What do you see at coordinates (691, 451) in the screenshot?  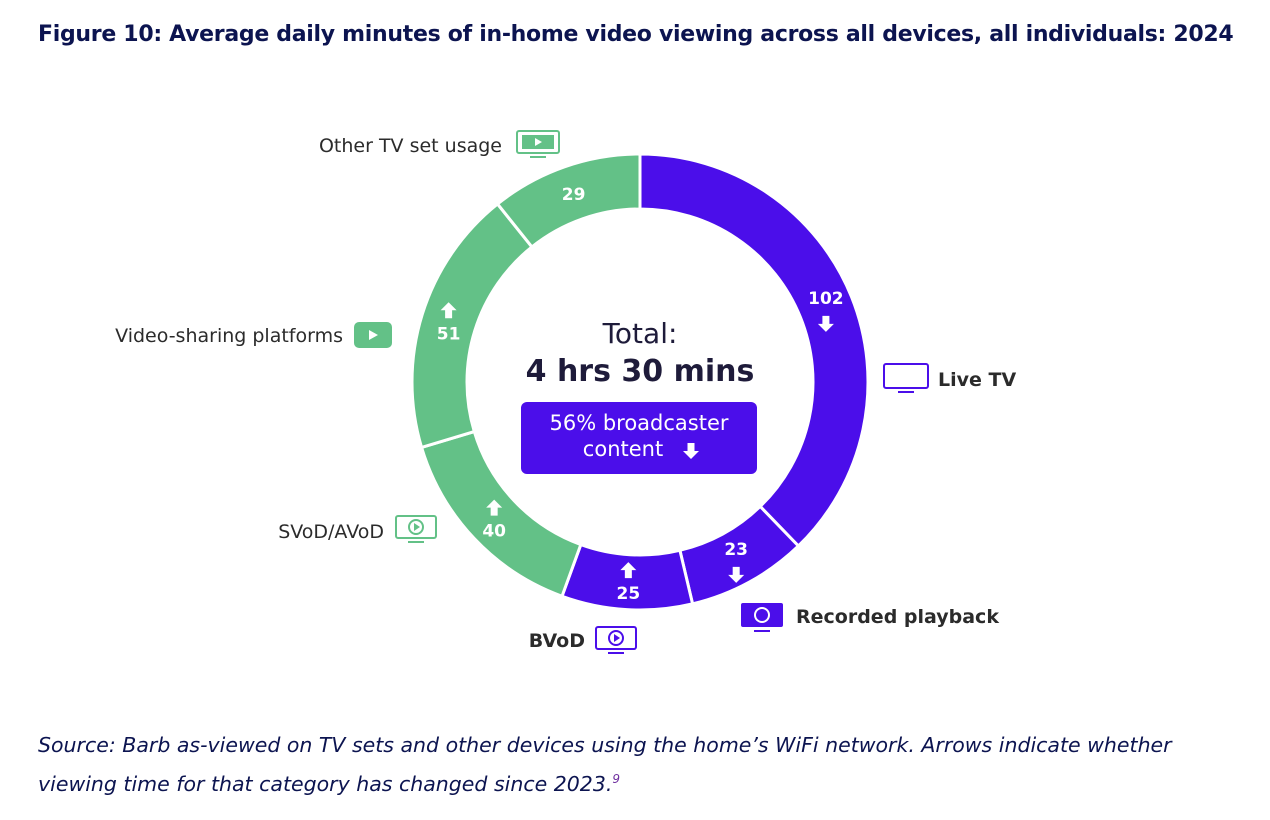 I see `badge-arrow-down-icon` at bounding box center [691, 451].